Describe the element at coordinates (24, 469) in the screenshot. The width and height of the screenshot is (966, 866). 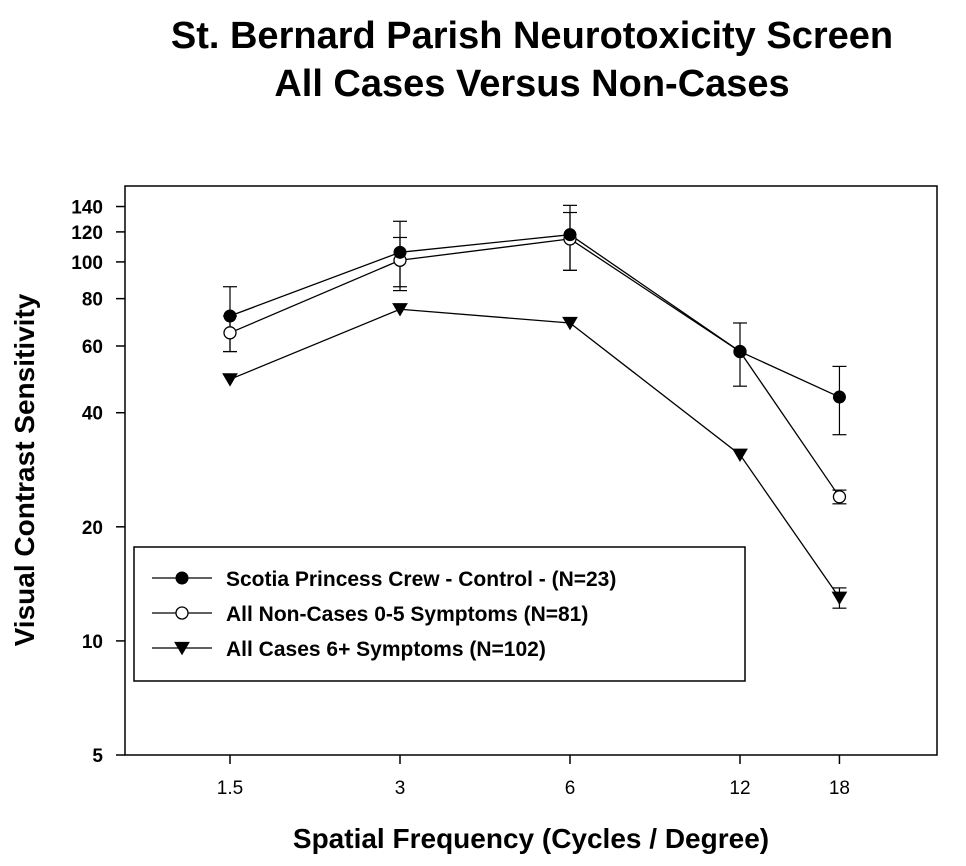
I see `y-axis-title: Visual Contrast Sensitivity` at that location.